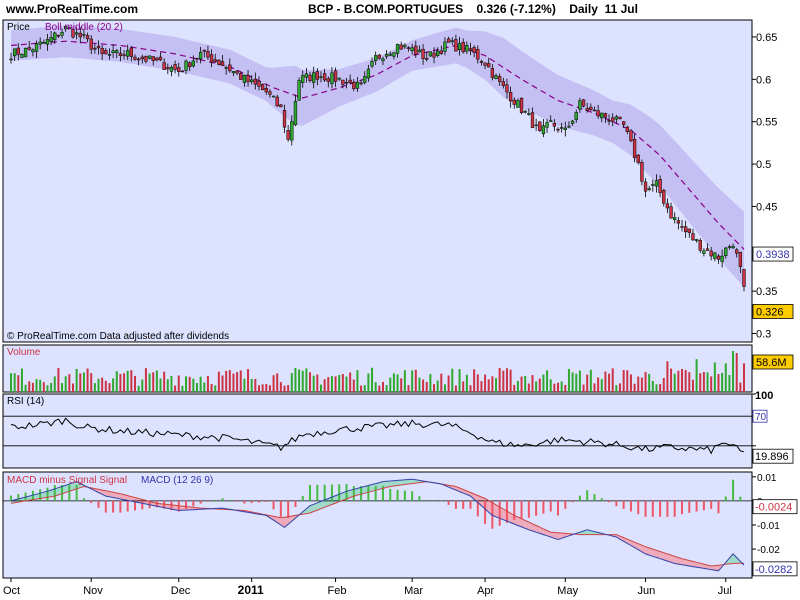 The height and width of the screenshot is (600, 800). Describe the element at coordinates (377, 436) in the screenshot. I see `rsi-line` at that location.